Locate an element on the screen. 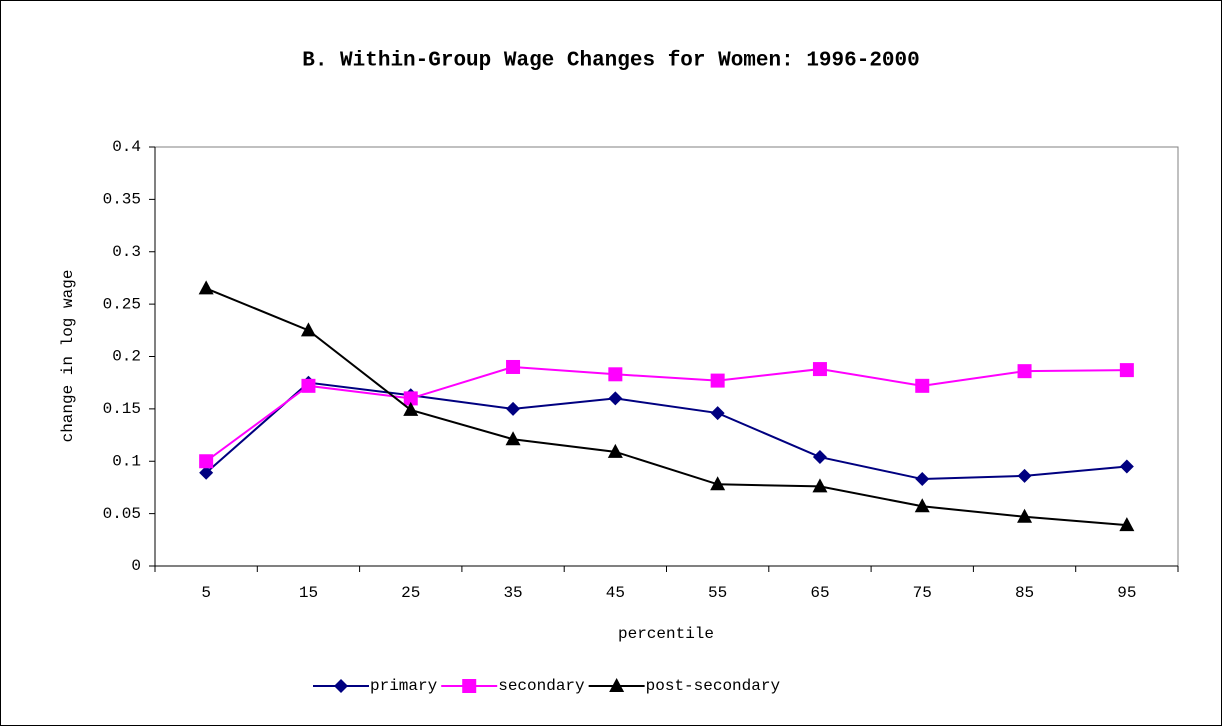 This screenshot has height=726, width=1222. y-tick-label: 0 is located at coordinates (136, 566).